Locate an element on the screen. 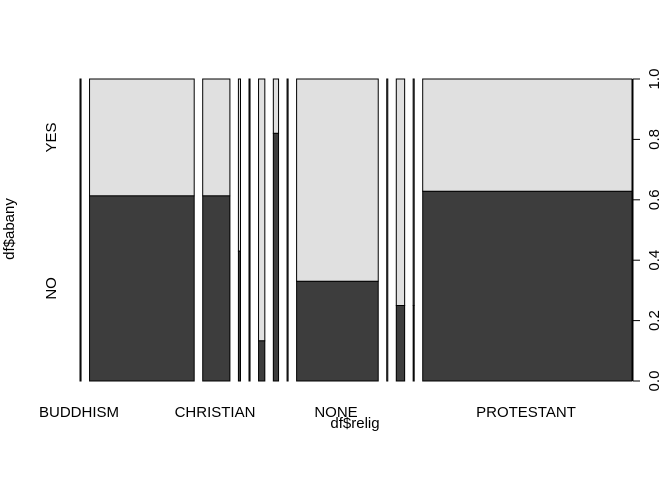  x-tick-labels: BUDDHISM CHRISTIAN NONE PROTESTANT is located at coordinates (307, 412).